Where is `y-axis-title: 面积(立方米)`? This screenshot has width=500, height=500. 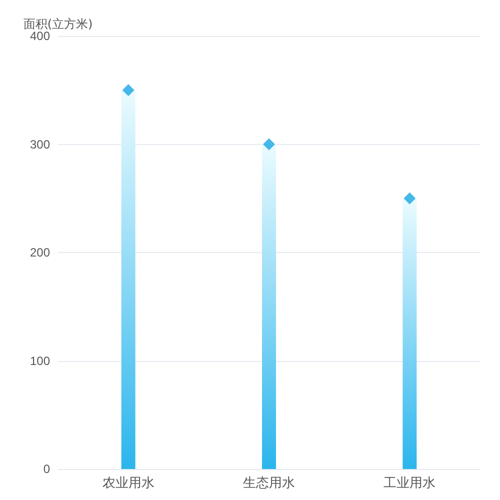
y-axis-title: 面积(立方米) is located at coordinates (58, 24).